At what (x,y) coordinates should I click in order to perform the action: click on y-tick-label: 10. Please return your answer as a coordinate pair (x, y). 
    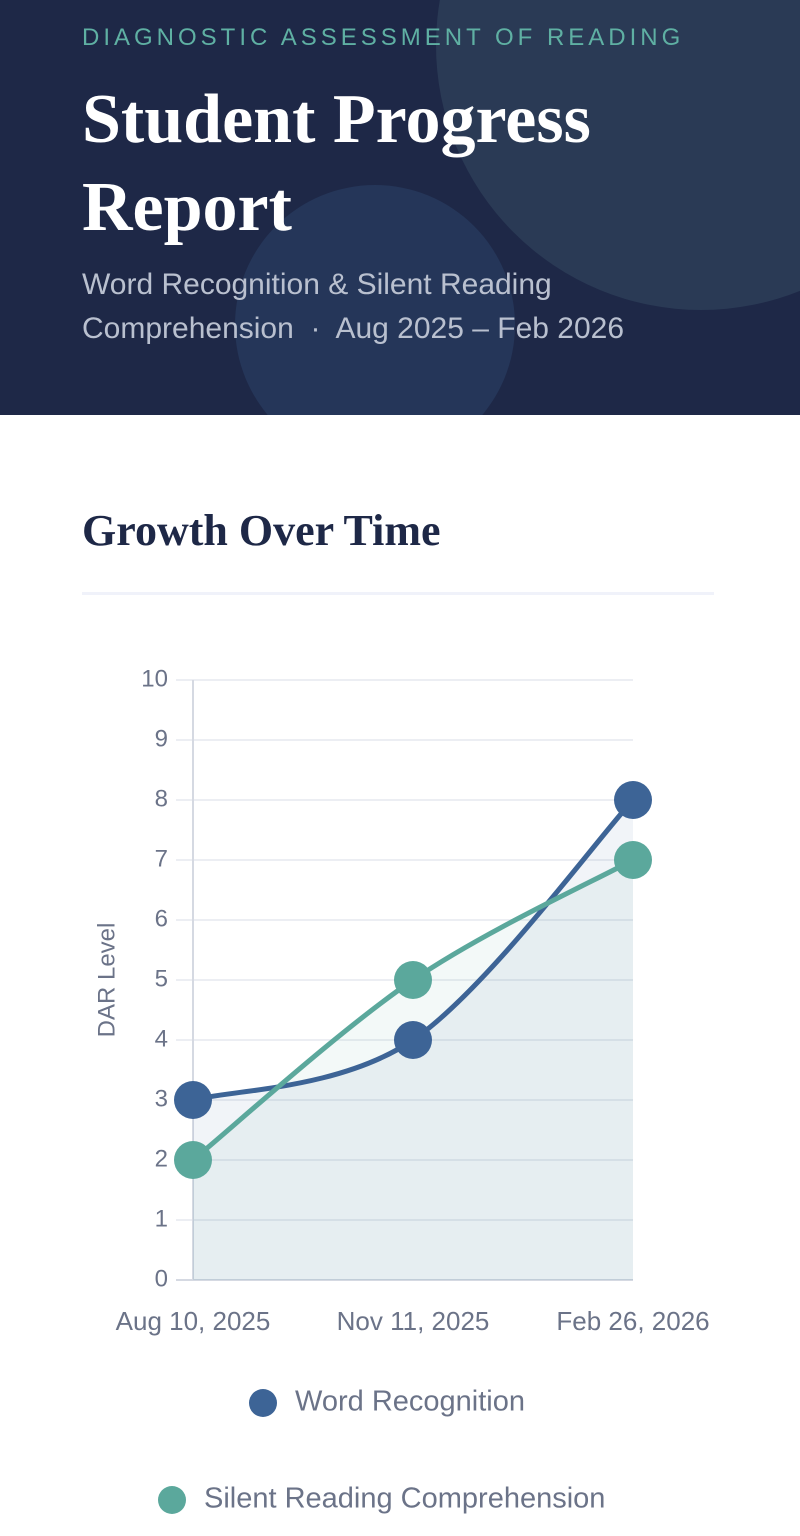
    Looking at the image, I should click on (154, 678).